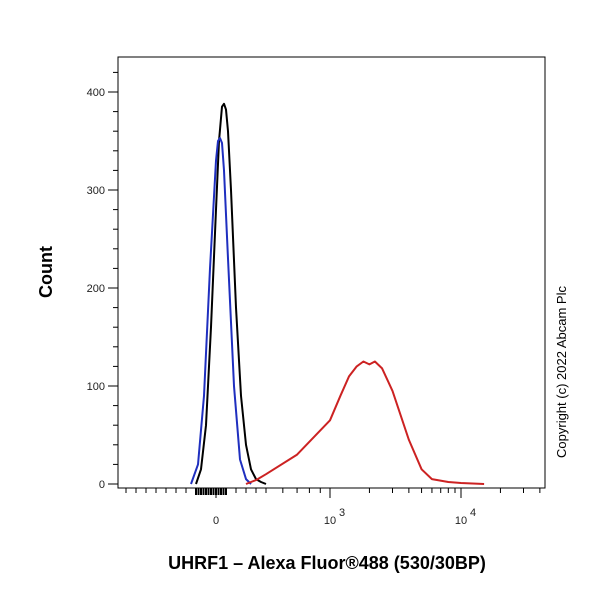  I want to click on y-tick-label: 100, so click(96, 387).